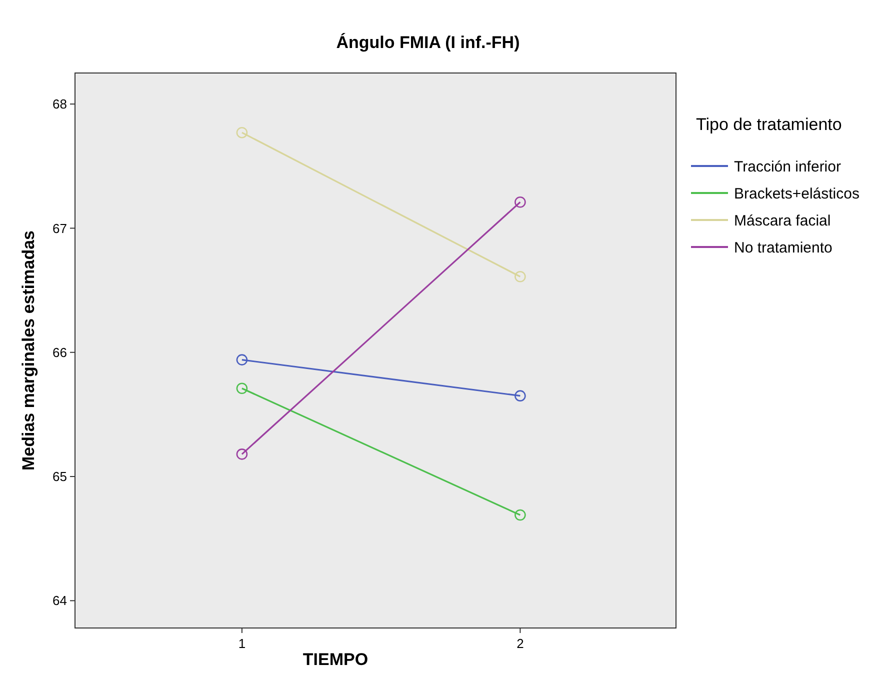 This screenshot has height=686, width=896. What do you see at coordinates (28, 350) in the screenshot?
I see `y-axis-title: Medias marginales estimadas` at bounding box center [28, 350].